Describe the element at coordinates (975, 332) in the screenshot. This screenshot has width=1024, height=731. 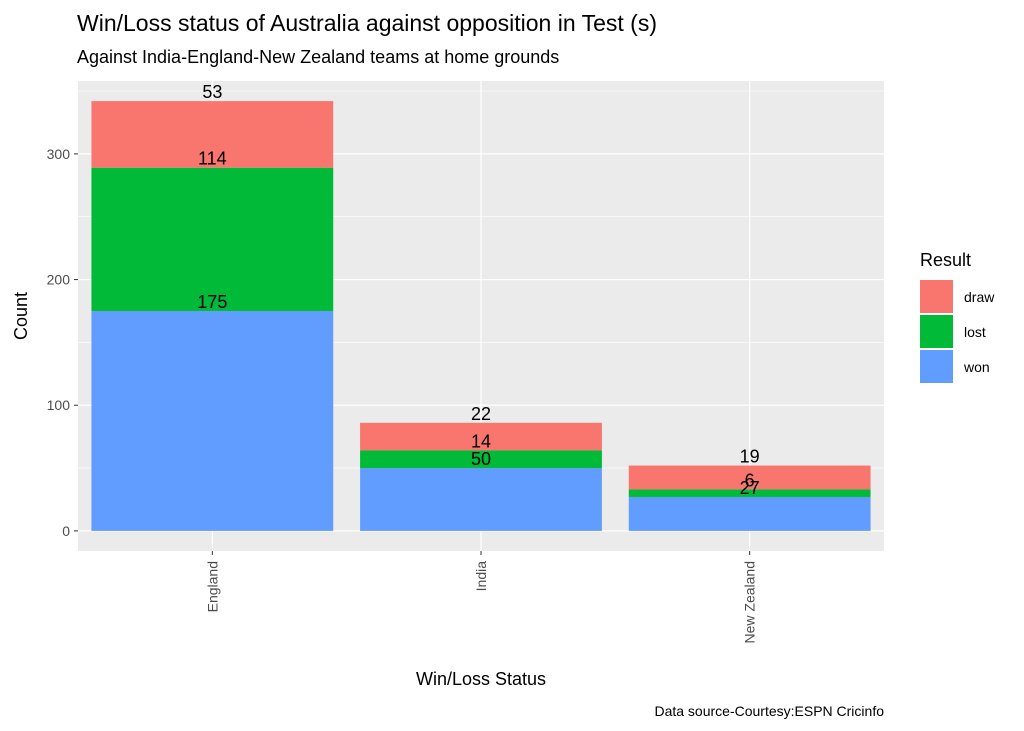
I see `legend-label-lost: lost` at that location.